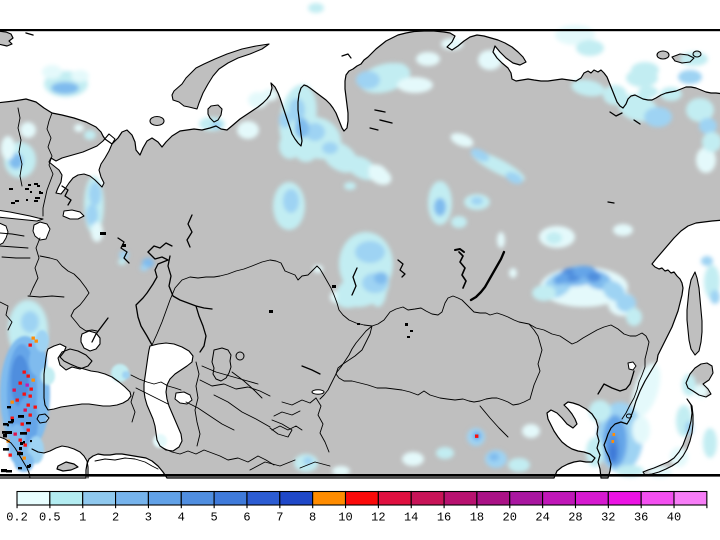 Image resolution: width=720 pixels, height=540 pixels. What do you see at coordinates (50, 518) in the screenshot?
I see `svg-text: 0.5` at bounding box center [50, 518].